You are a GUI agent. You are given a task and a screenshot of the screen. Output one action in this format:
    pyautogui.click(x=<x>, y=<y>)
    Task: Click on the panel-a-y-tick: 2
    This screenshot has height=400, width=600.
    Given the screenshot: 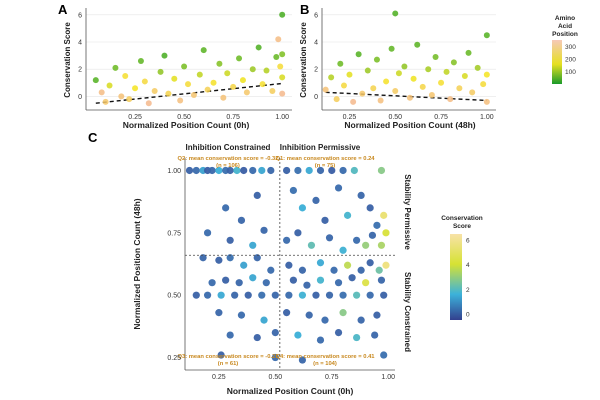 What is the action you would take?
    pyautogui.click(x=80, y=70)
    